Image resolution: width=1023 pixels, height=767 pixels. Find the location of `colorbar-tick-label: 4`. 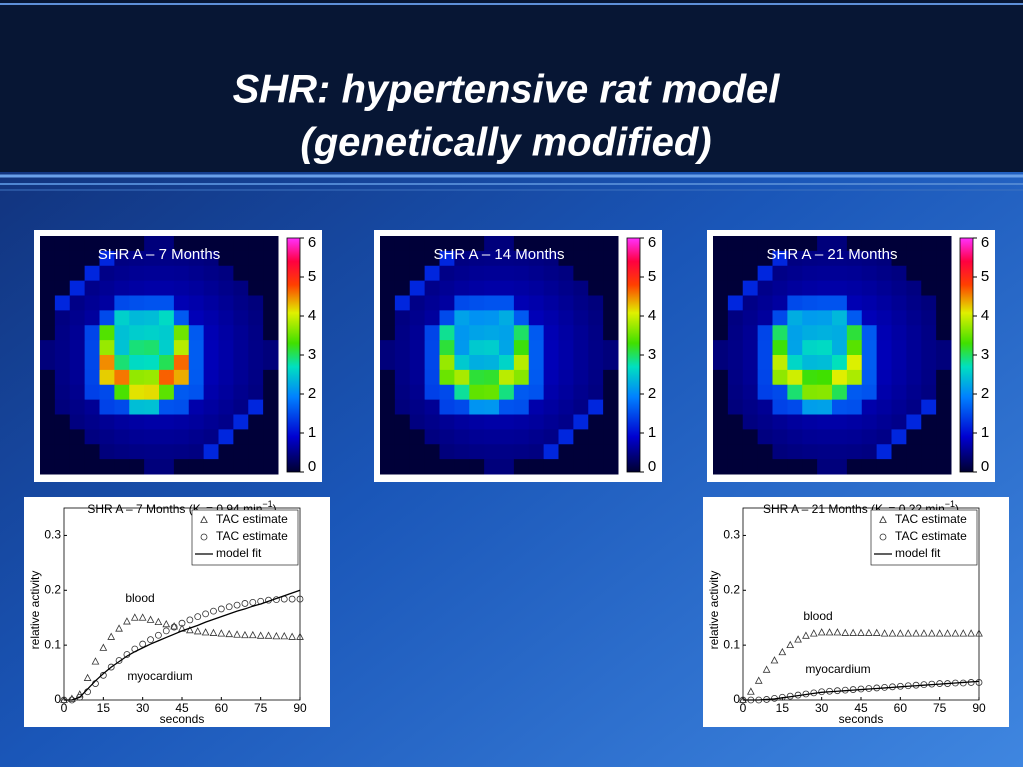

colorbar-tick-label: 4 is located at coordinates (652, 315).